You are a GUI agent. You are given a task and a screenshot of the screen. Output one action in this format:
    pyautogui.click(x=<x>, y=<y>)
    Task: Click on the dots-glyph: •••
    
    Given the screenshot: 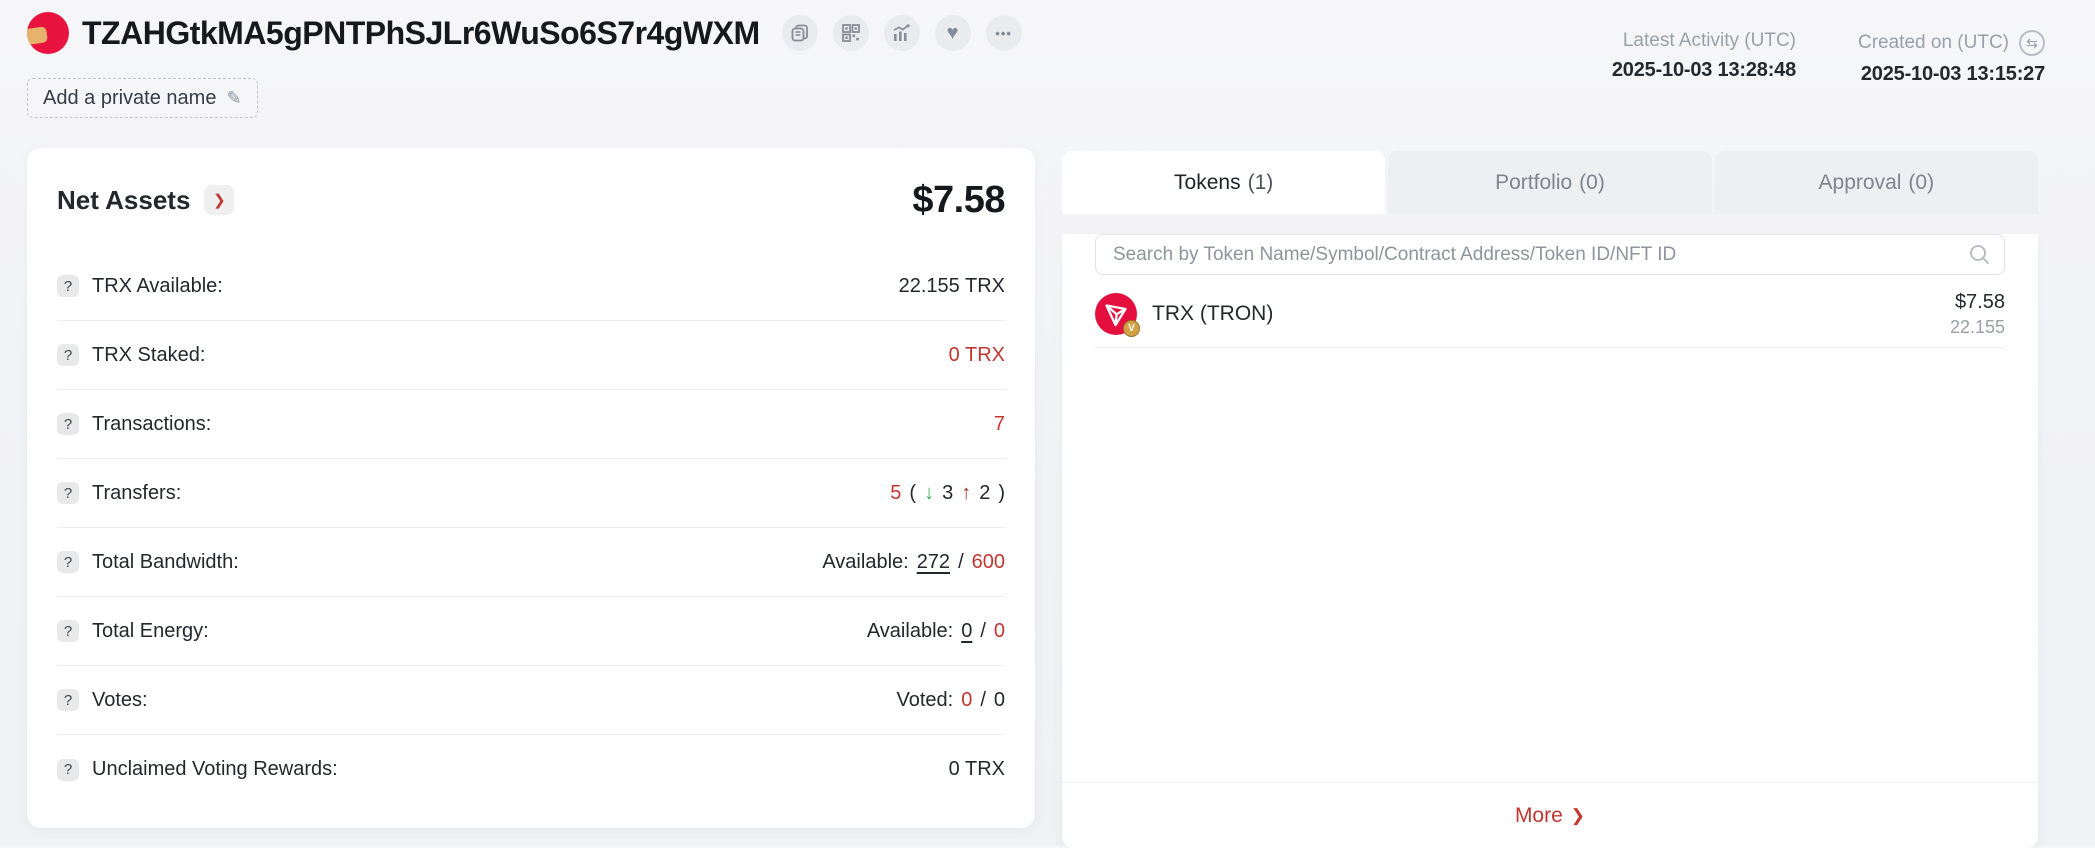 What is the action you would take?
    pyautogui.click(x=1003, y=33)
    